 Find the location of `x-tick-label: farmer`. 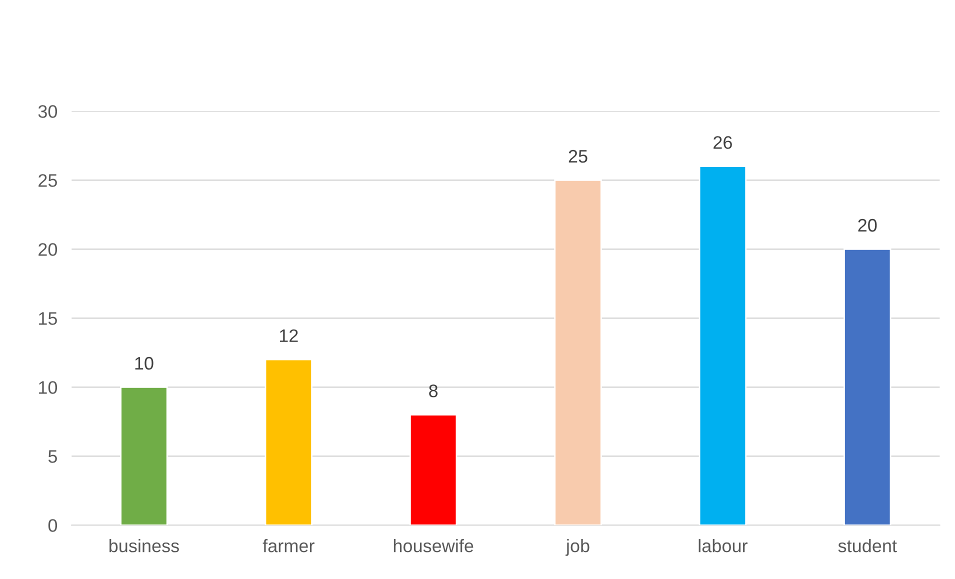

x-tick-label: farmer is located at coordinates (288, 545).